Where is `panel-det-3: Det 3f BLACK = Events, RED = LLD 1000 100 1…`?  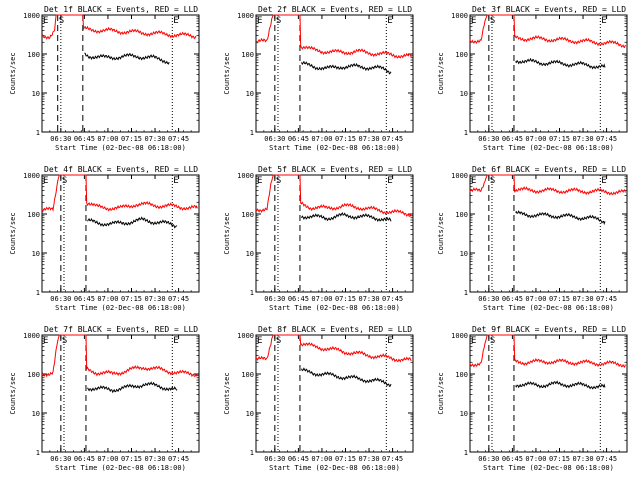
panel-det-3: Det 3f BLACK = Events, RED = LLD 1000 100 1… is located at coordinates (532, 78).